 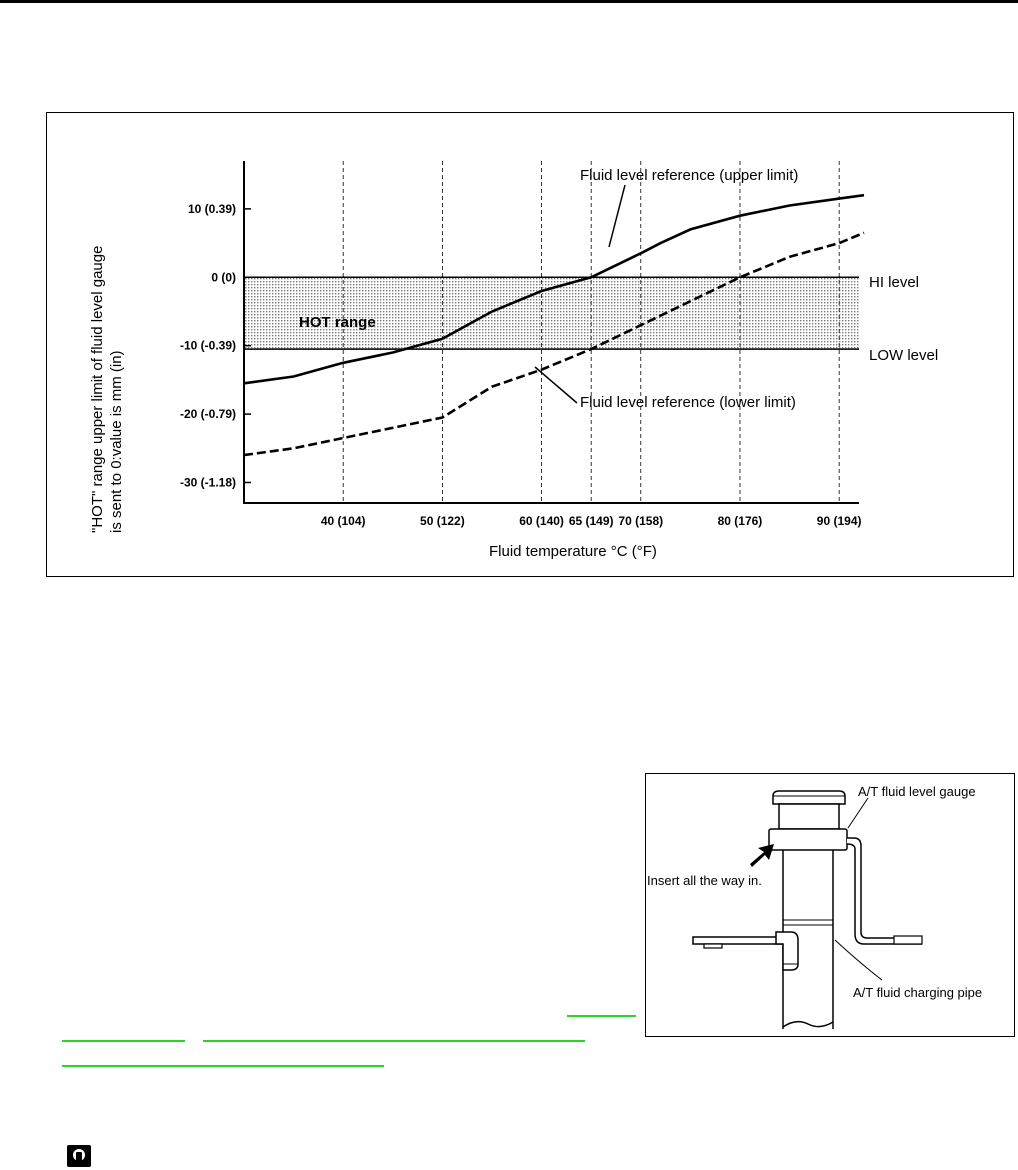 I want to click on bracket-tab, so click(x=908, y=940).